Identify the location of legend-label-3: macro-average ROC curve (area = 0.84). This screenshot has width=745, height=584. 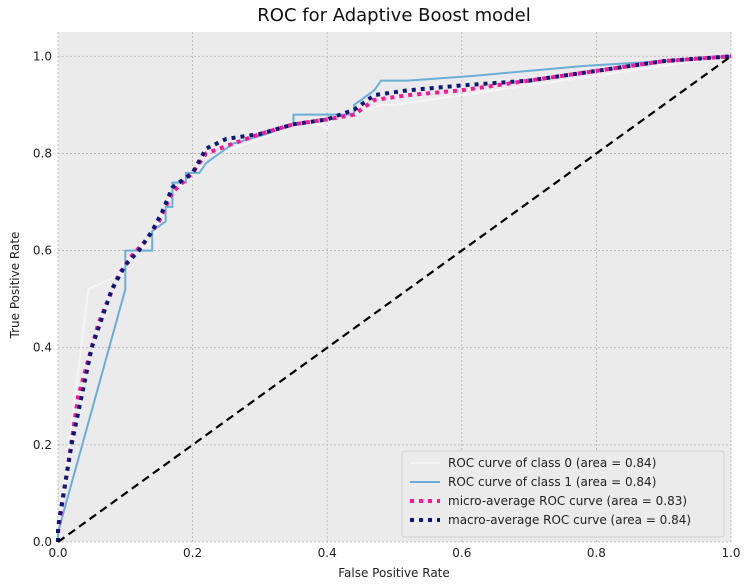
(569, 520).